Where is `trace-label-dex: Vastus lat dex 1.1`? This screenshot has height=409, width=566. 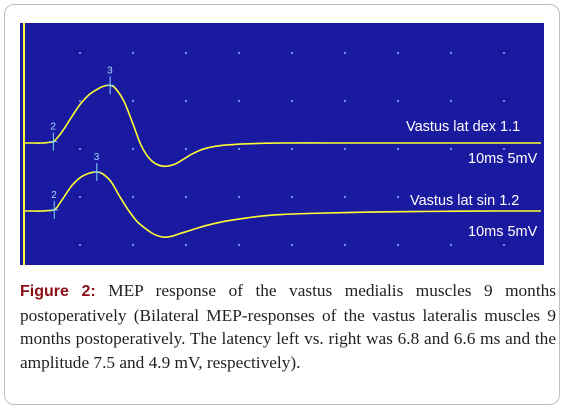
trace-label-dex: Vastus lat dex 1.1 is located at coordinates (463, 127).